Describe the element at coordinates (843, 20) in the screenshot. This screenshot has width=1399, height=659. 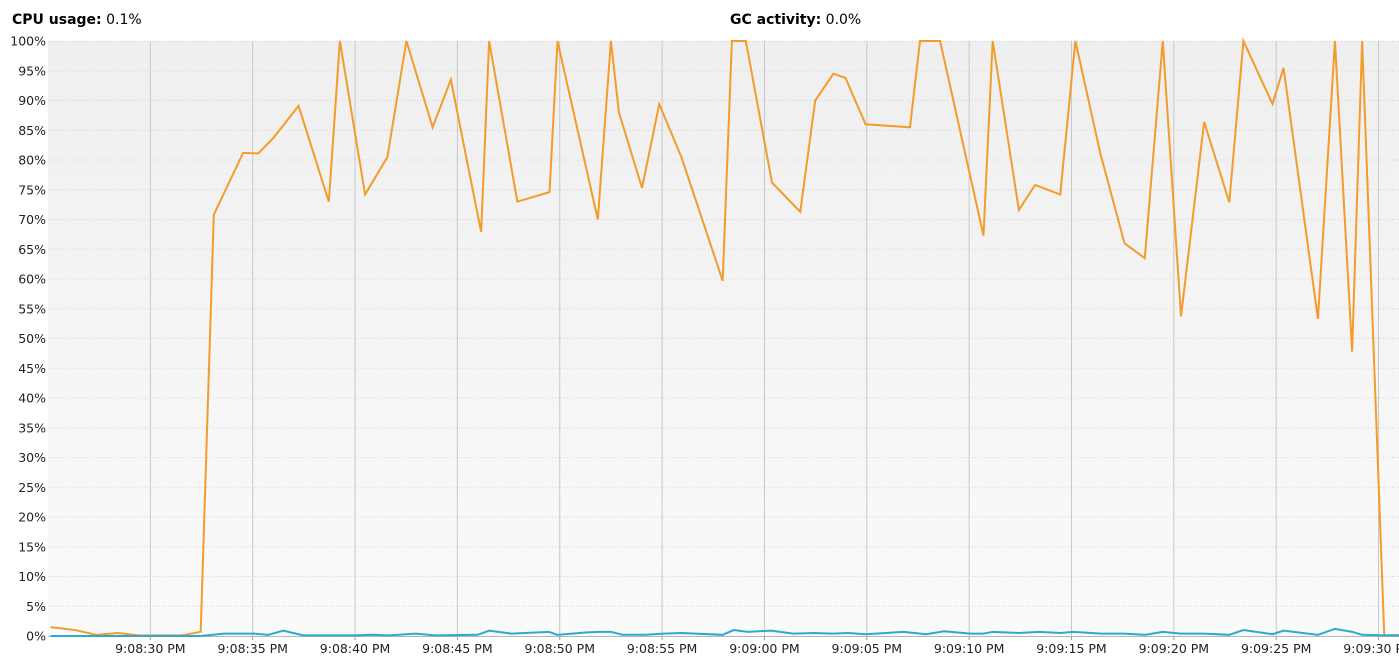
I see `gc-activity-value: 0.0%` at that location.